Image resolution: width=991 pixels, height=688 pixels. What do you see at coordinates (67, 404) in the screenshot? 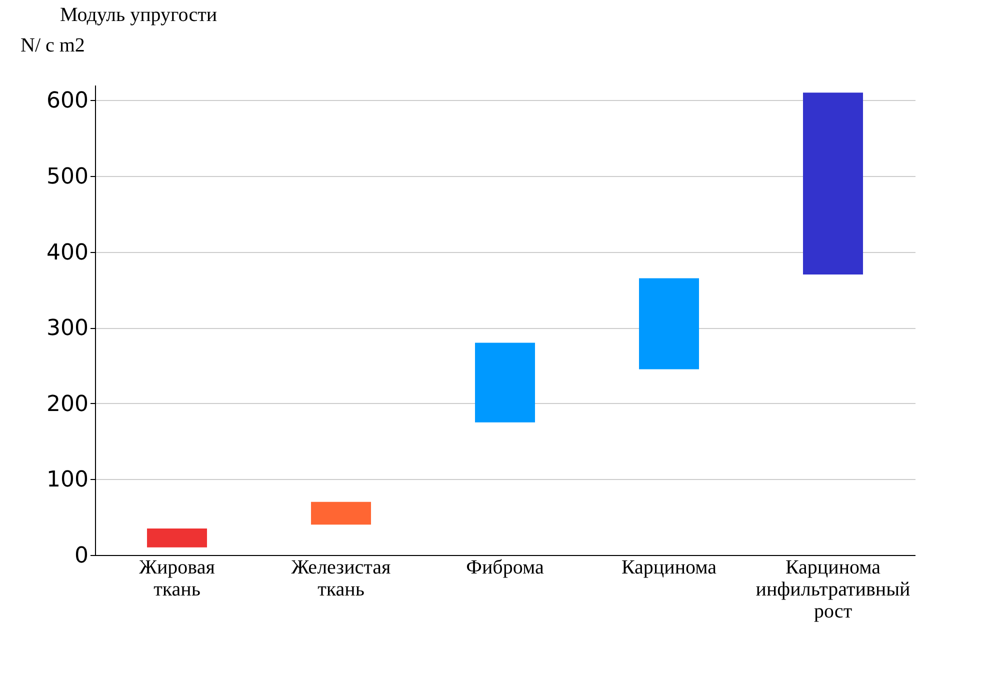
I see `y-tick-label: 200` at bounding box center [67, 404].